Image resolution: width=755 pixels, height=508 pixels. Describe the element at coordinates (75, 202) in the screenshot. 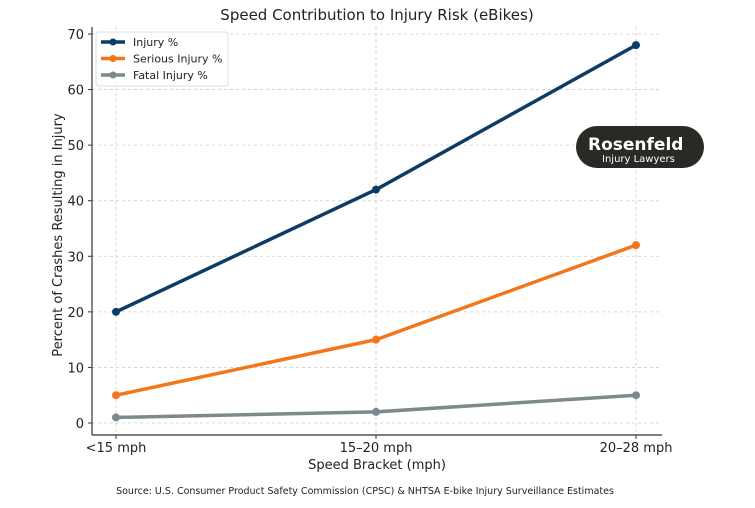

I see `y-tick-label: 40` at that location.